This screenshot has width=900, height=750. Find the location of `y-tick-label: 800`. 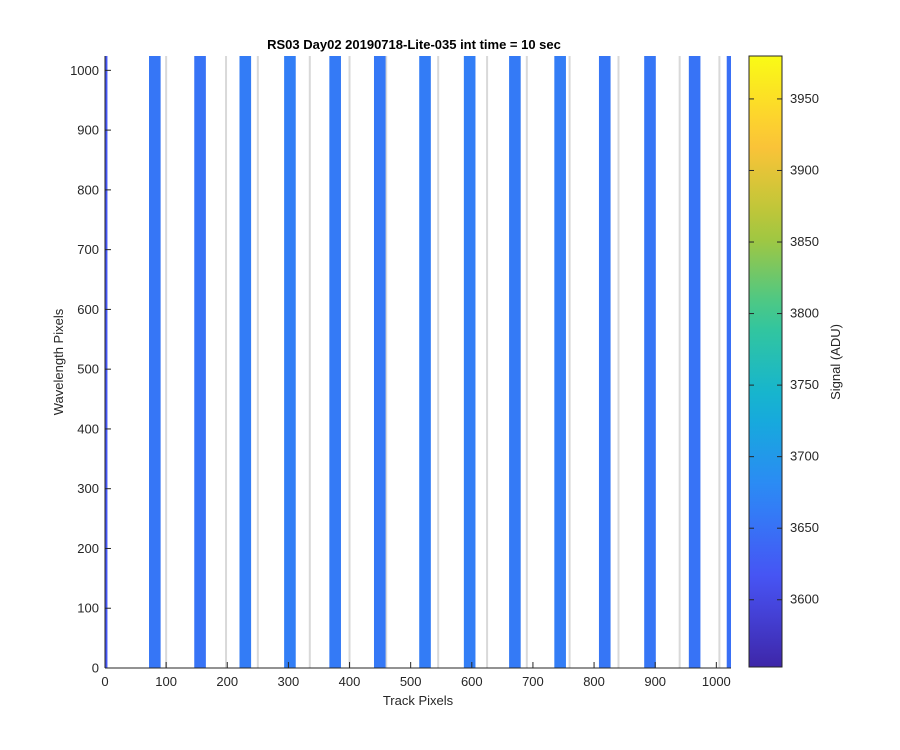

y-tick-label: 800 is located at coordinates (88, 189).